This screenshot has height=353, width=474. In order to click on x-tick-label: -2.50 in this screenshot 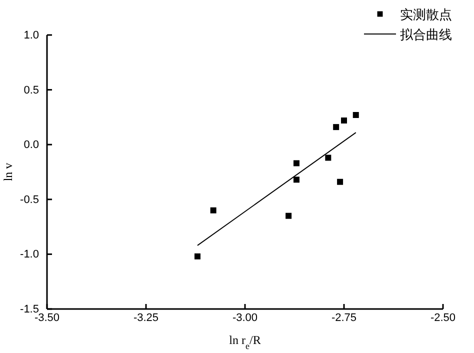, I will do `click(443, 318)`.